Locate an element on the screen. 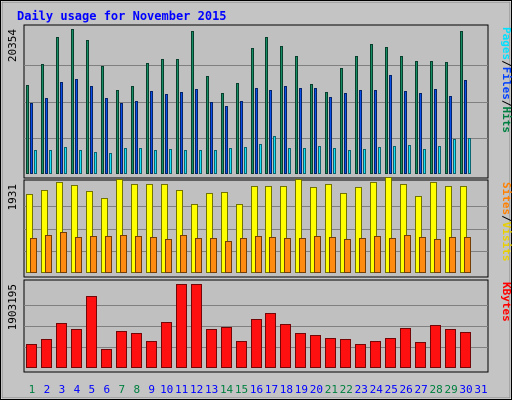 This screenshot has height=400, width=512. day-label: 15 is located at coordinates (241, 389).